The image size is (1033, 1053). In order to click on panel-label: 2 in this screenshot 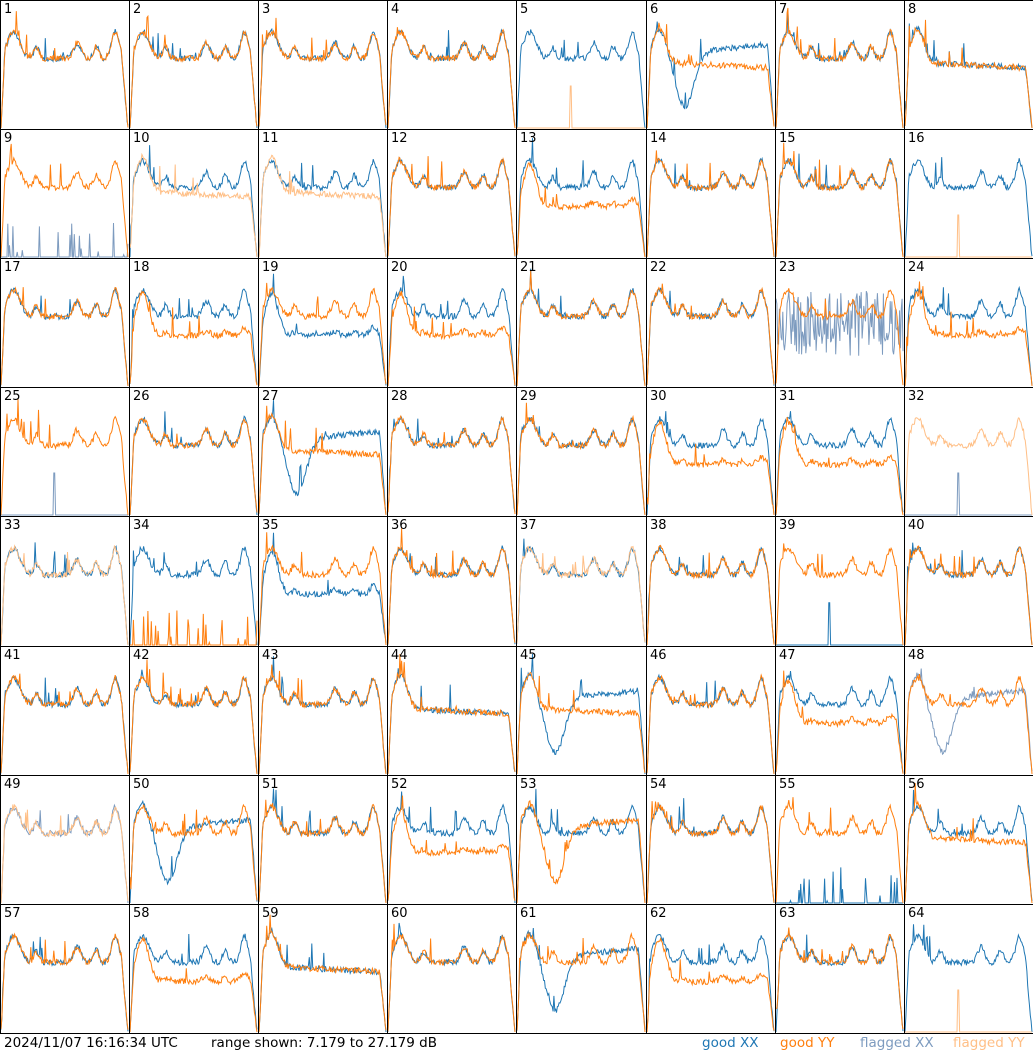, I will do `click(137, 9)`.